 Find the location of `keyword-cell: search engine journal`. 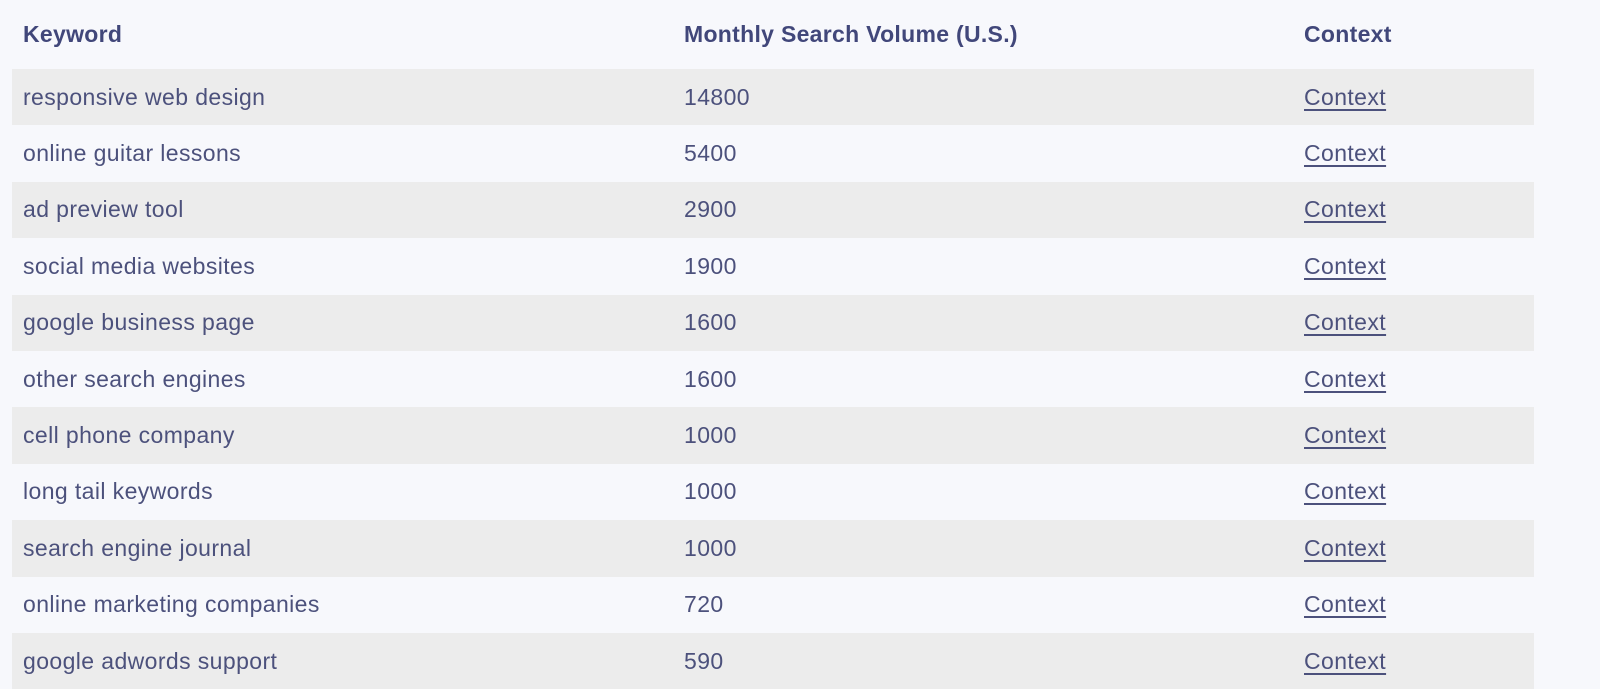

keyword-cell: search engine journal is located at coordinates (137, 547).